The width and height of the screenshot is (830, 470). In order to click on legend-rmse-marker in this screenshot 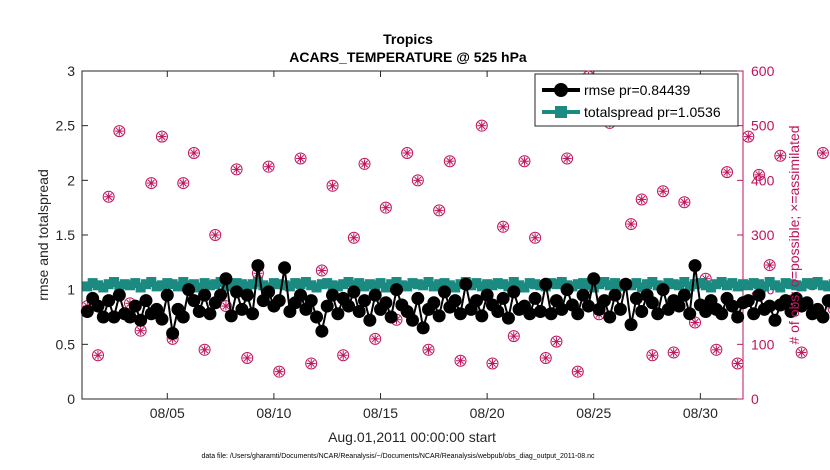, I will do `click(561, 90)`.